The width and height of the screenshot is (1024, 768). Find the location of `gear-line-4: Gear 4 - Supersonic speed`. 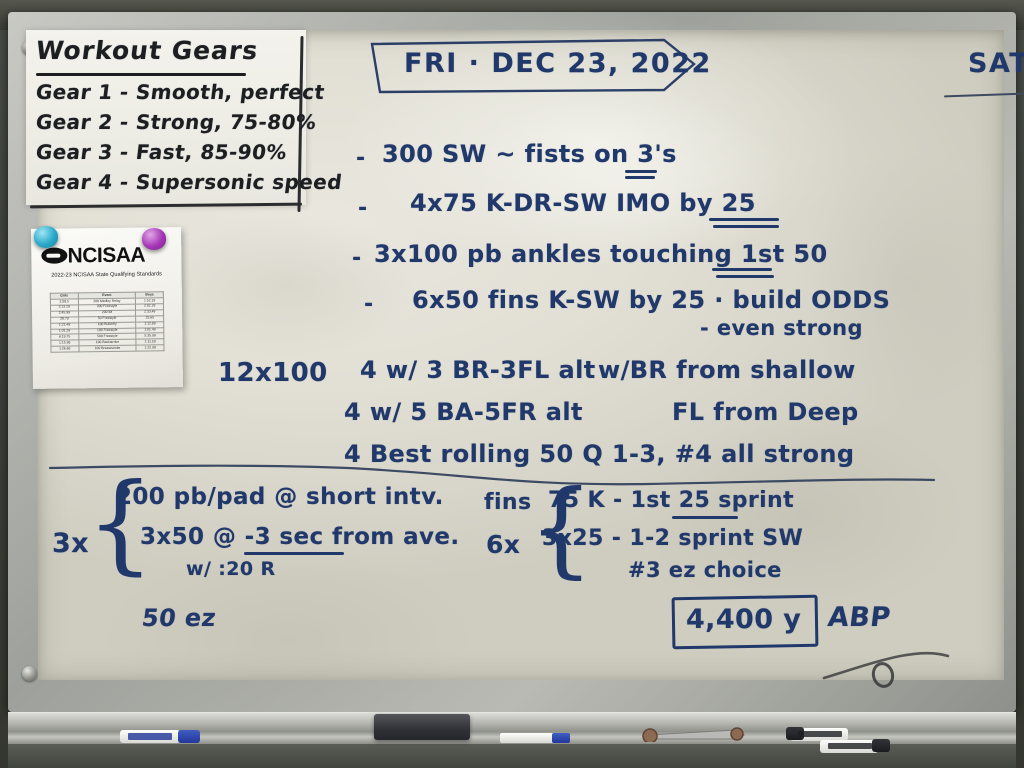

gear-line-4: Gear 4 - Supersonic speed is located at coordinates (189, 182).